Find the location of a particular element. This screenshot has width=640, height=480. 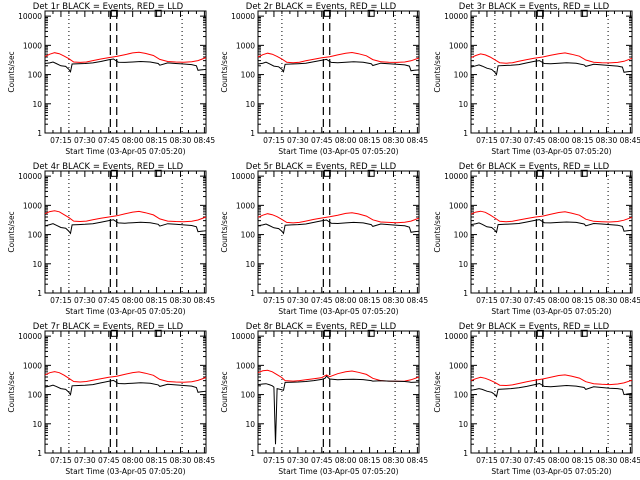

panel-title: Det 1r BLACK = Events, RED = LLD is located at coordinates (108, 7).